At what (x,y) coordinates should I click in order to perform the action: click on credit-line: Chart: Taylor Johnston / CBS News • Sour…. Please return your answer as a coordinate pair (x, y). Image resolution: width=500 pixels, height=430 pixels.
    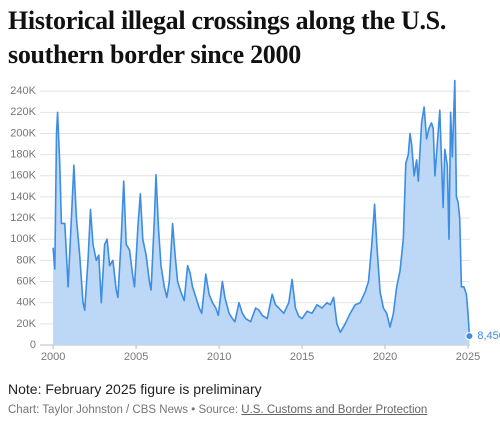
    Looking at the image, I should click on (217, 410).